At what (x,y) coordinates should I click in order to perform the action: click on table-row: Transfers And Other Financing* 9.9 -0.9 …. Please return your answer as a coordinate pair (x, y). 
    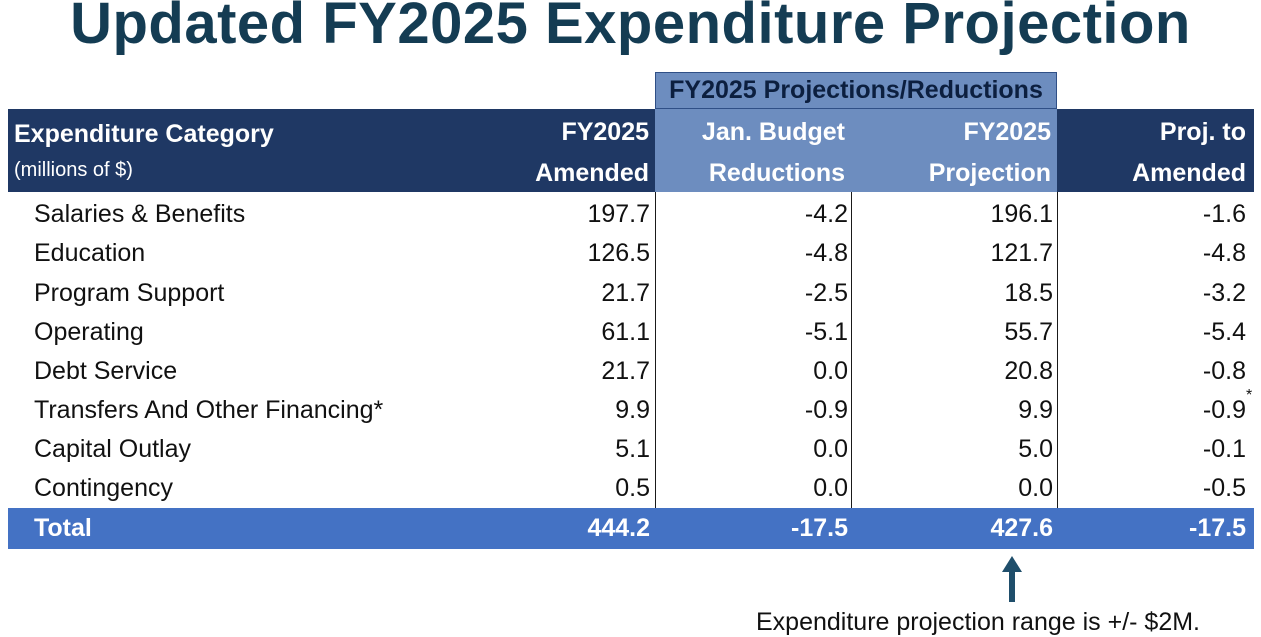
    Looking at the image, I should click on (631, 410).